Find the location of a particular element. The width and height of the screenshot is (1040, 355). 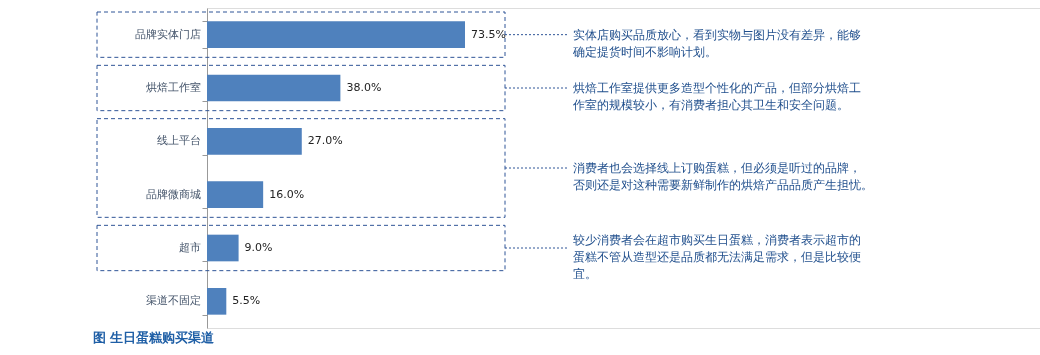

data-label: 9.0% is located at coordinates (258, 247).